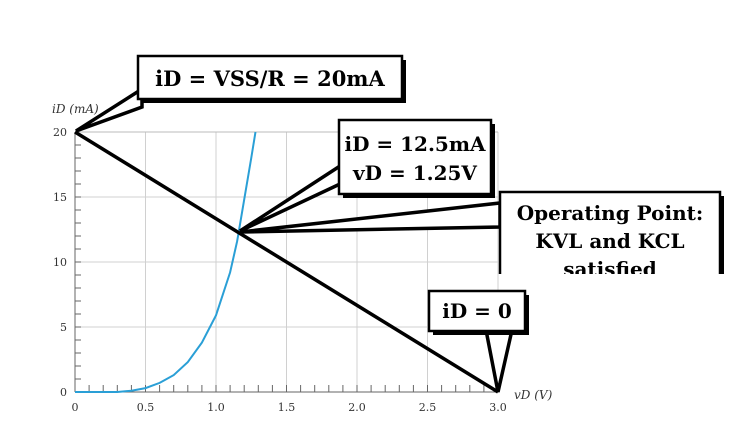  I want to click on x-tick-label: 1.0, so click(216, 407).